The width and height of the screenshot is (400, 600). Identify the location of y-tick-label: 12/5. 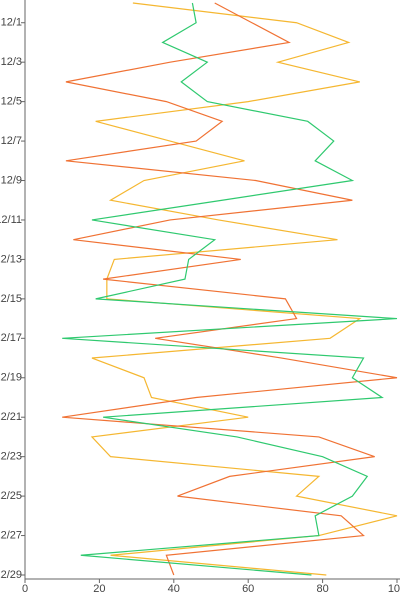
(11, 102).